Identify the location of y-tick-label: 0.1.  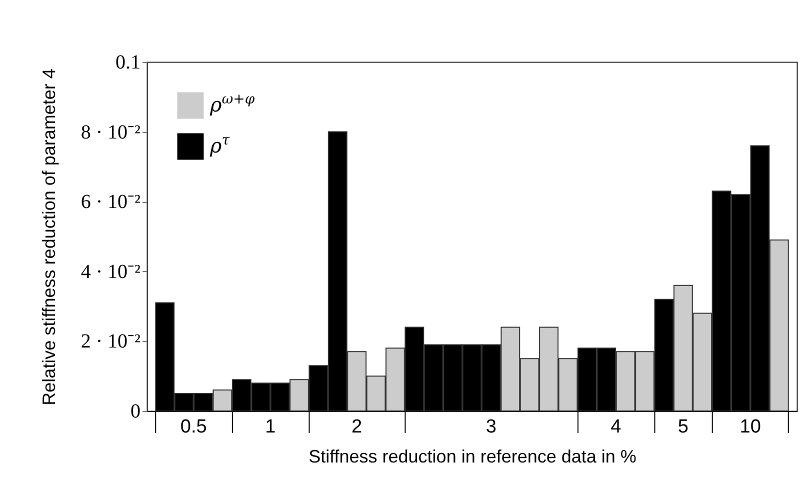
(128, 63).